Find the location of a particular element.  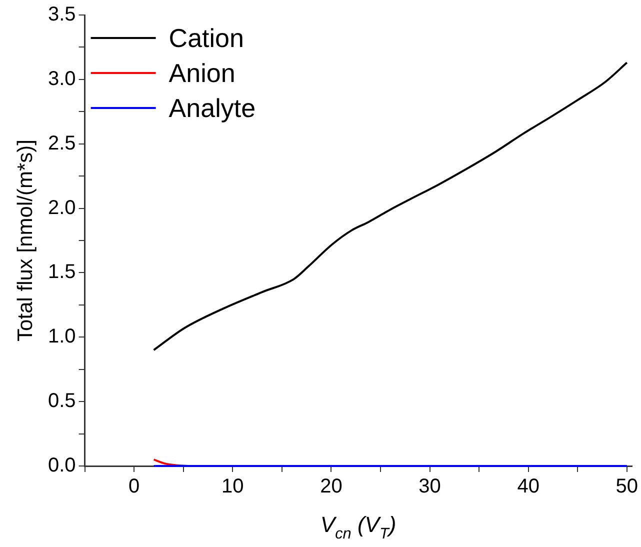

x-tick-label: 30 is located at coordinates (429, 487).